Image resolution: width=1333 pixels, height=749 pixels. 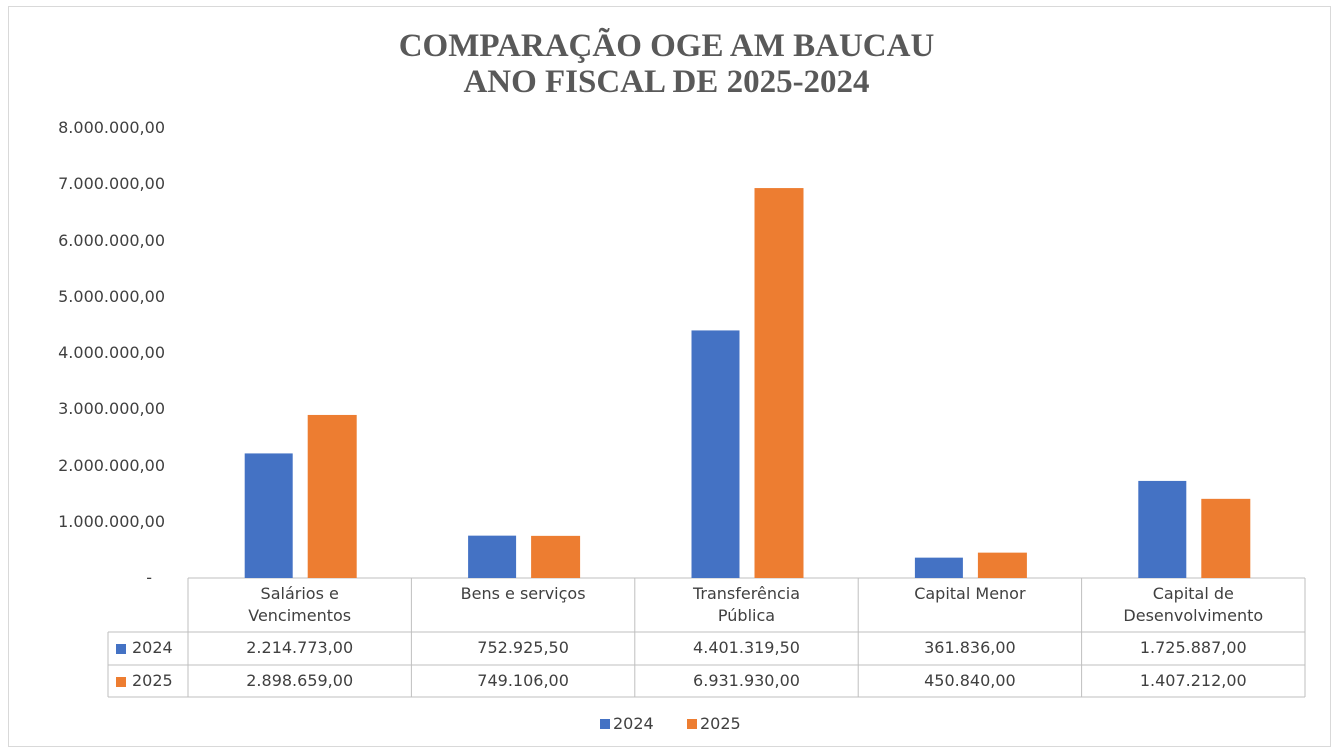 What do you see at coordinates (523, 647) in the screenshot?
I see `table-value: 752.925,50` at bounding box center [523, 647].